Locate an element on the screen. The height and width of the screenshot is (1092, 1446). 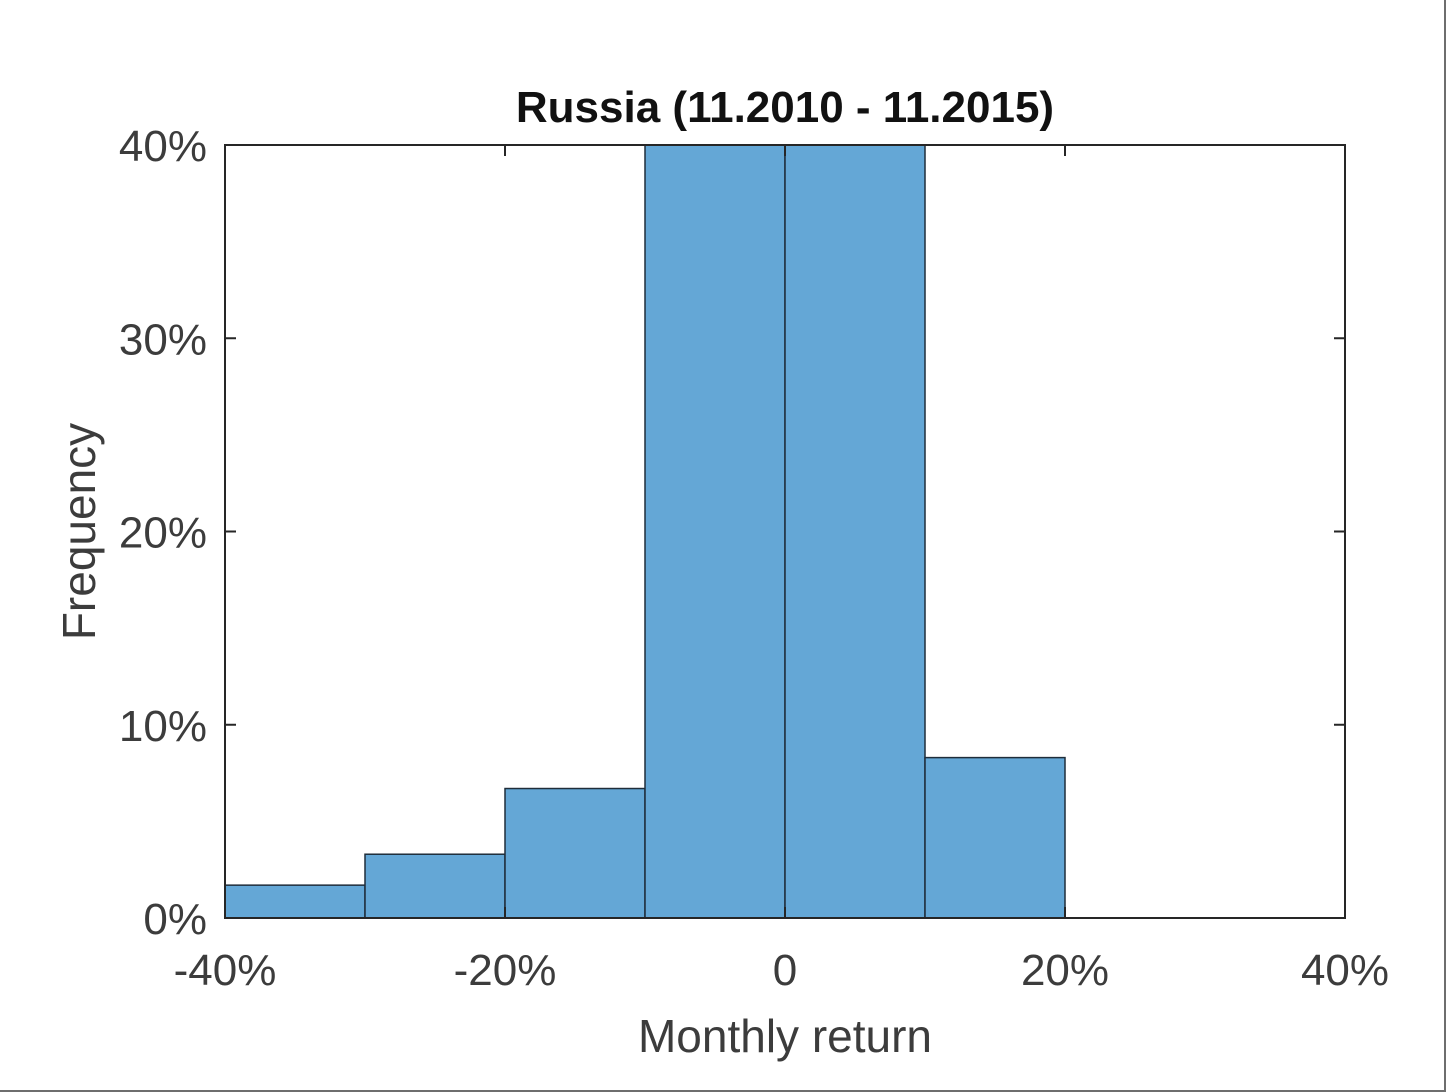
y-tick-label: 0% is located at coordinates (175, 919).